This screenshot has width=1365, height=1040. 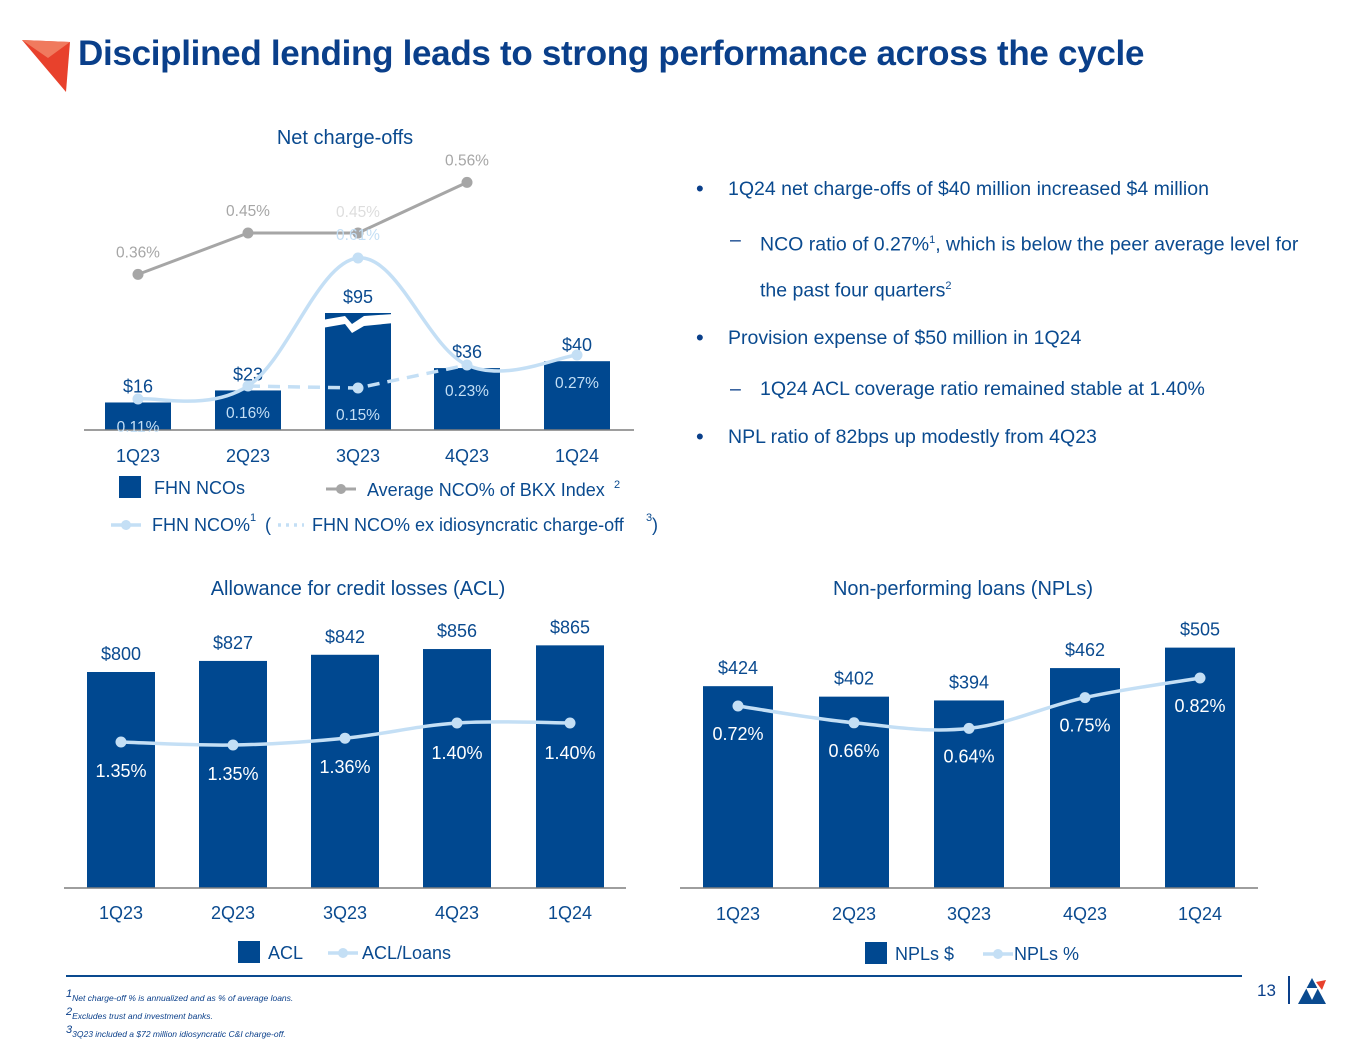 I want to click on legend-bkx-marker, so click(x=341, y=489).